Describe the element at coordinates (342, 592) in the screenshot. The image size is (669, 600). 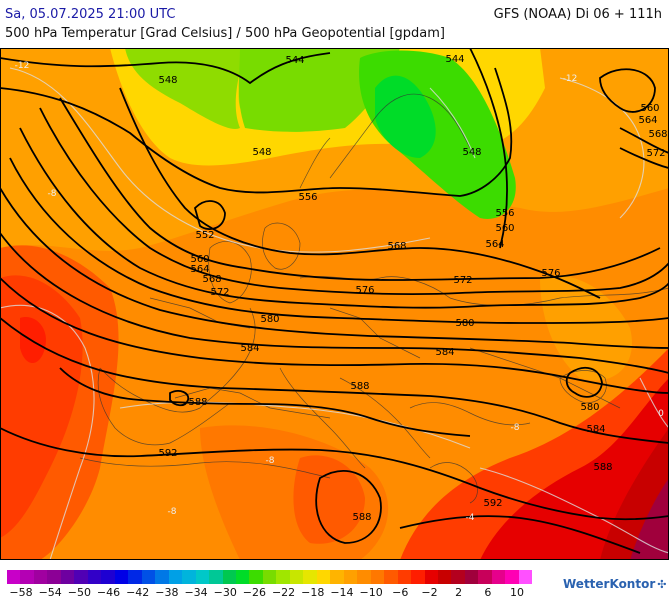
I see `legend-tick-label: −14` at that location.